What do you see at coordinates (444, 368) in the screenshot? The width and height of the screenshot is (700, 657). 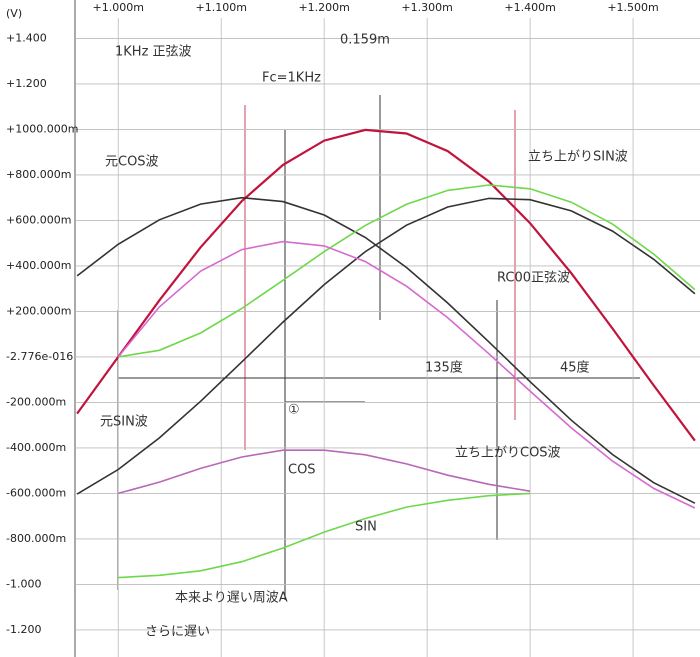 I see `annotation: 135度` at bounding box center [444, 368].